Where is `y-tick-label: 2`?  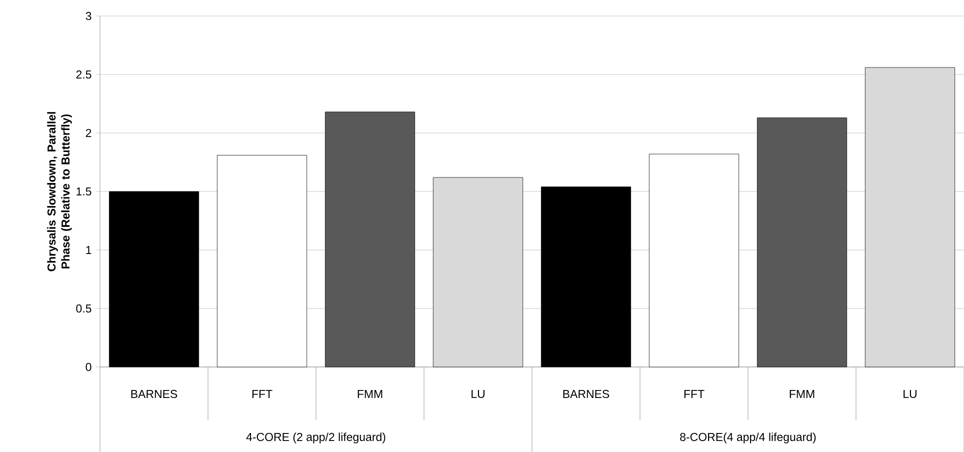
y-tick-label: 2 is located at coordinates (89, 132).